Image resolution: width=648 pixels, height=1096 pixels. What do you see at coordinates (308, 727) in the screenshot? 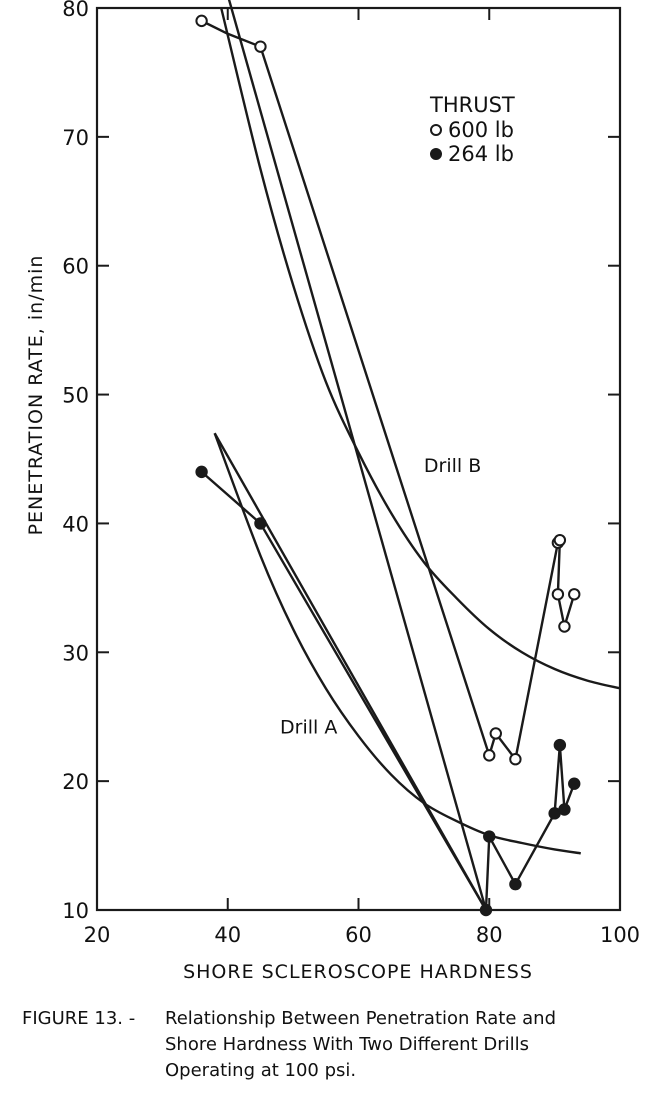
I see `curve-label-drill-a: Drill A` at bounding box center [308, 727].